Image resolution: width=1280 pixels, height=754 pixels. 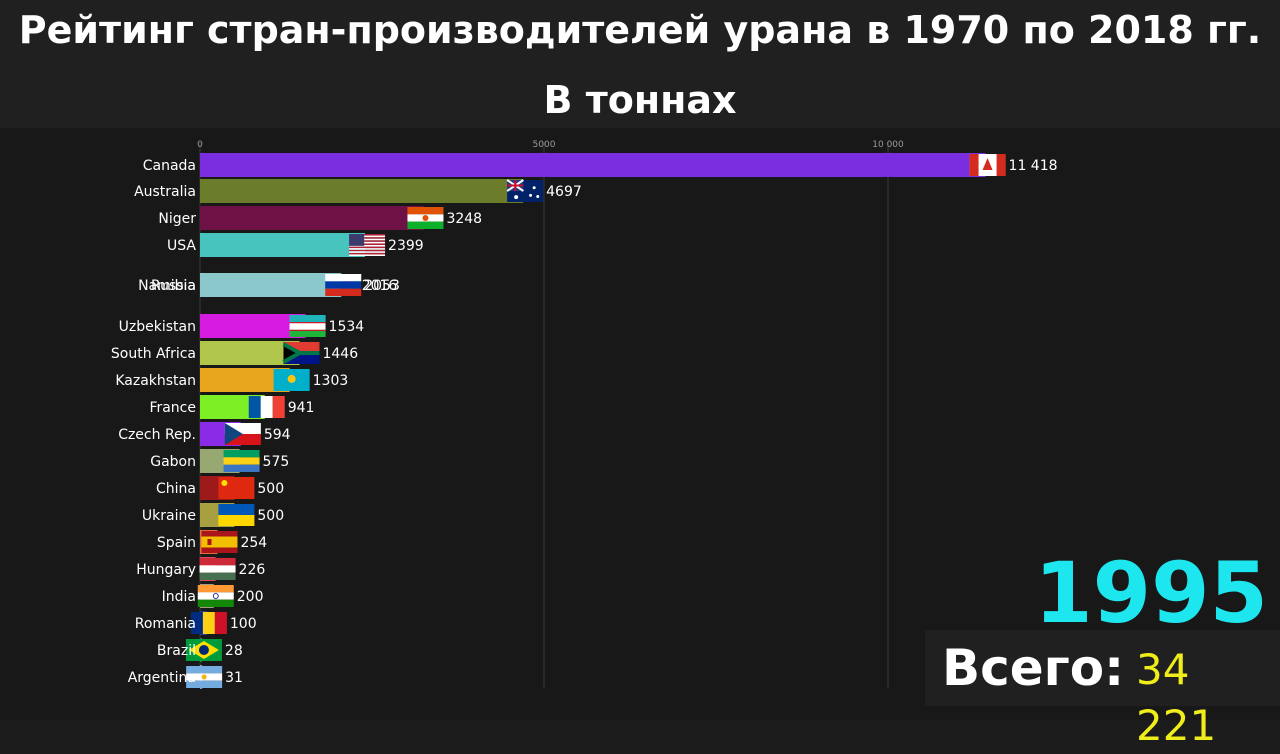 What do you see at coordinates (307, 326) in the screenshot?
I see `uzbekistan-flag-icon` at bounding box center [307, 326].